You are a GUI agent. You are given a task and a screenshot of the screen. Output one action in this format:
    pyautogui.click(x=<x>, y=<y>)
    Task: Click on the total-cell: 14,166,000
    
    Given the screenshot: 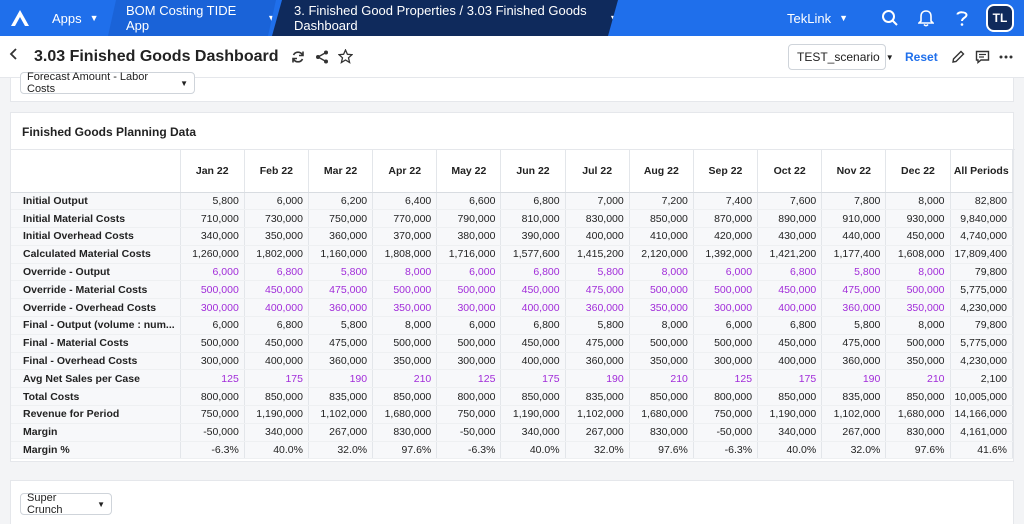 What is the action you would take?
    pyautogui.click(x=982, y=414)
    